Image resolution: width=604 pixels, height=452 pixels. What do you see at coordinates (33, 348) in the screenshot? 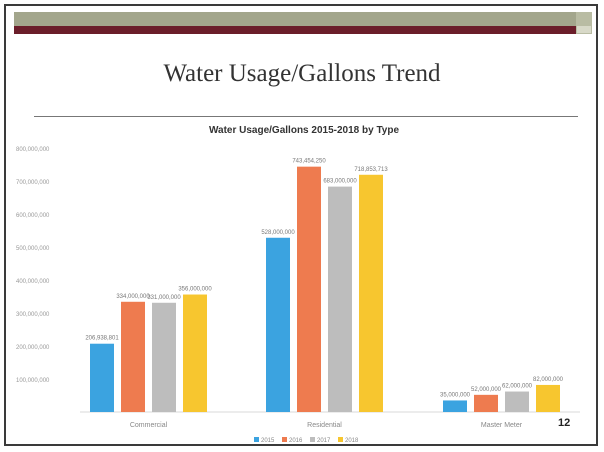
I see `y-tick-label: 200,000,000` at bounding box center [33, 348].